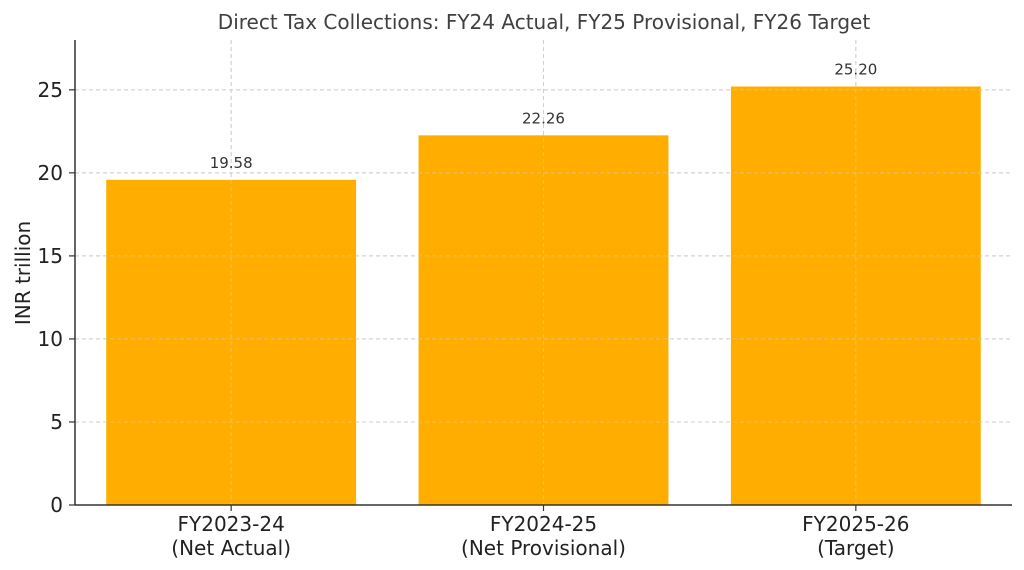 The height and width of the screenshot is (570, 1024). What do you see at coordinates (23, 273) in the screenshot?
I see `y-axis-label: INR trillion` at bounding box center [23, 273].